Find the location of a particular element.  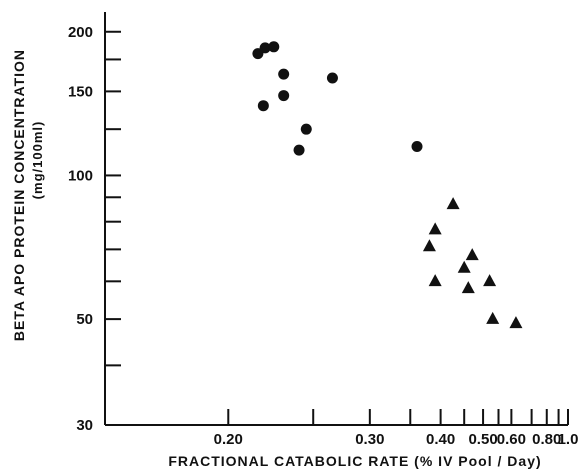

x-tick-label: 0.20 is located at coordinates (228, 439).